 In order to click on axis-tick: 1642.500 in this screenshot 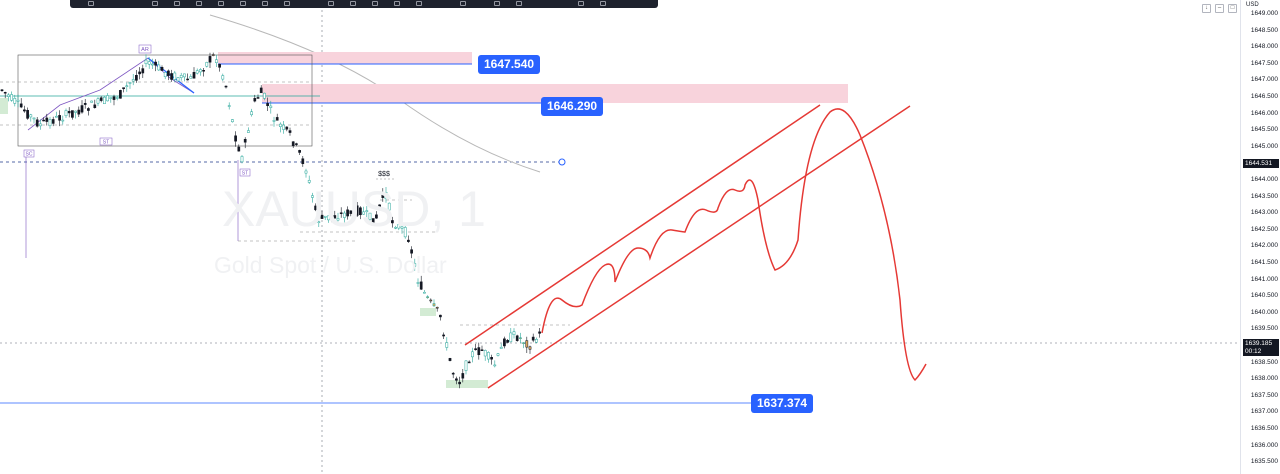, I will do `click(1264, 229)`.